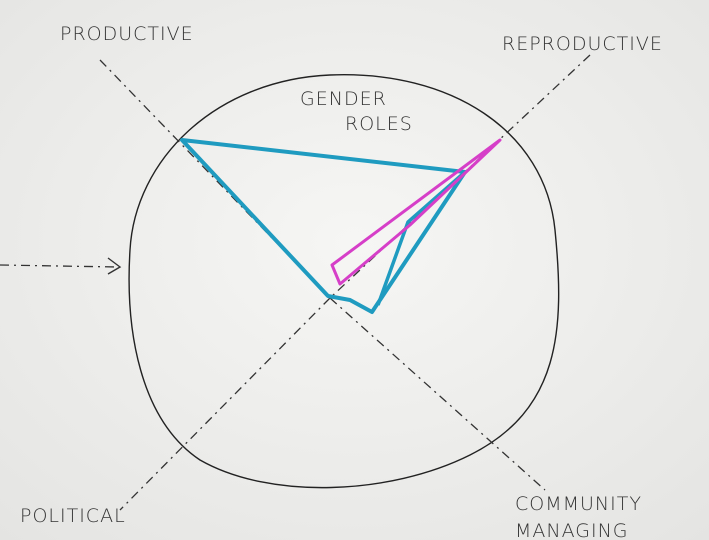 This screenshot has width=709, height=540. I want to click on title-line: GENDER, so click(343, 99).